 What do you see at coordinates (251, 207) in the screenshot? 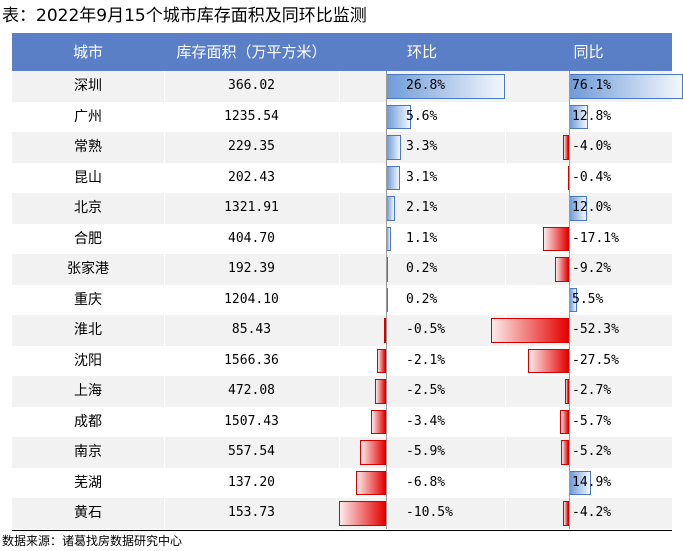
I see `cell-inventory: 1321.91` at bounding box center [251, 207].